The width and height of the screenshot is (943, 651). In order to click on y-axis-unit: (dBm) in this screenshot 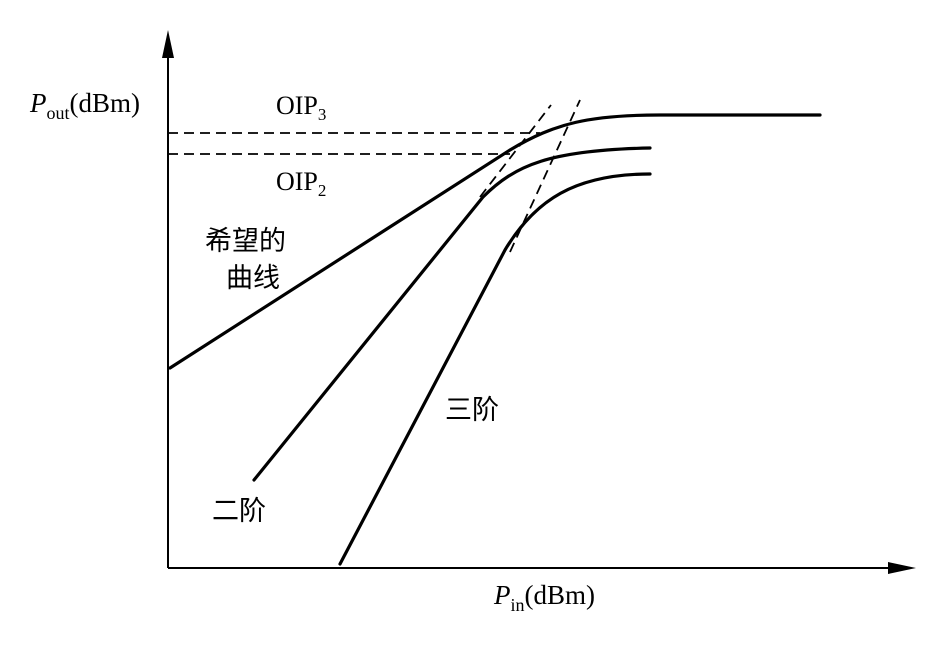, I will do `click(105, 103)`.